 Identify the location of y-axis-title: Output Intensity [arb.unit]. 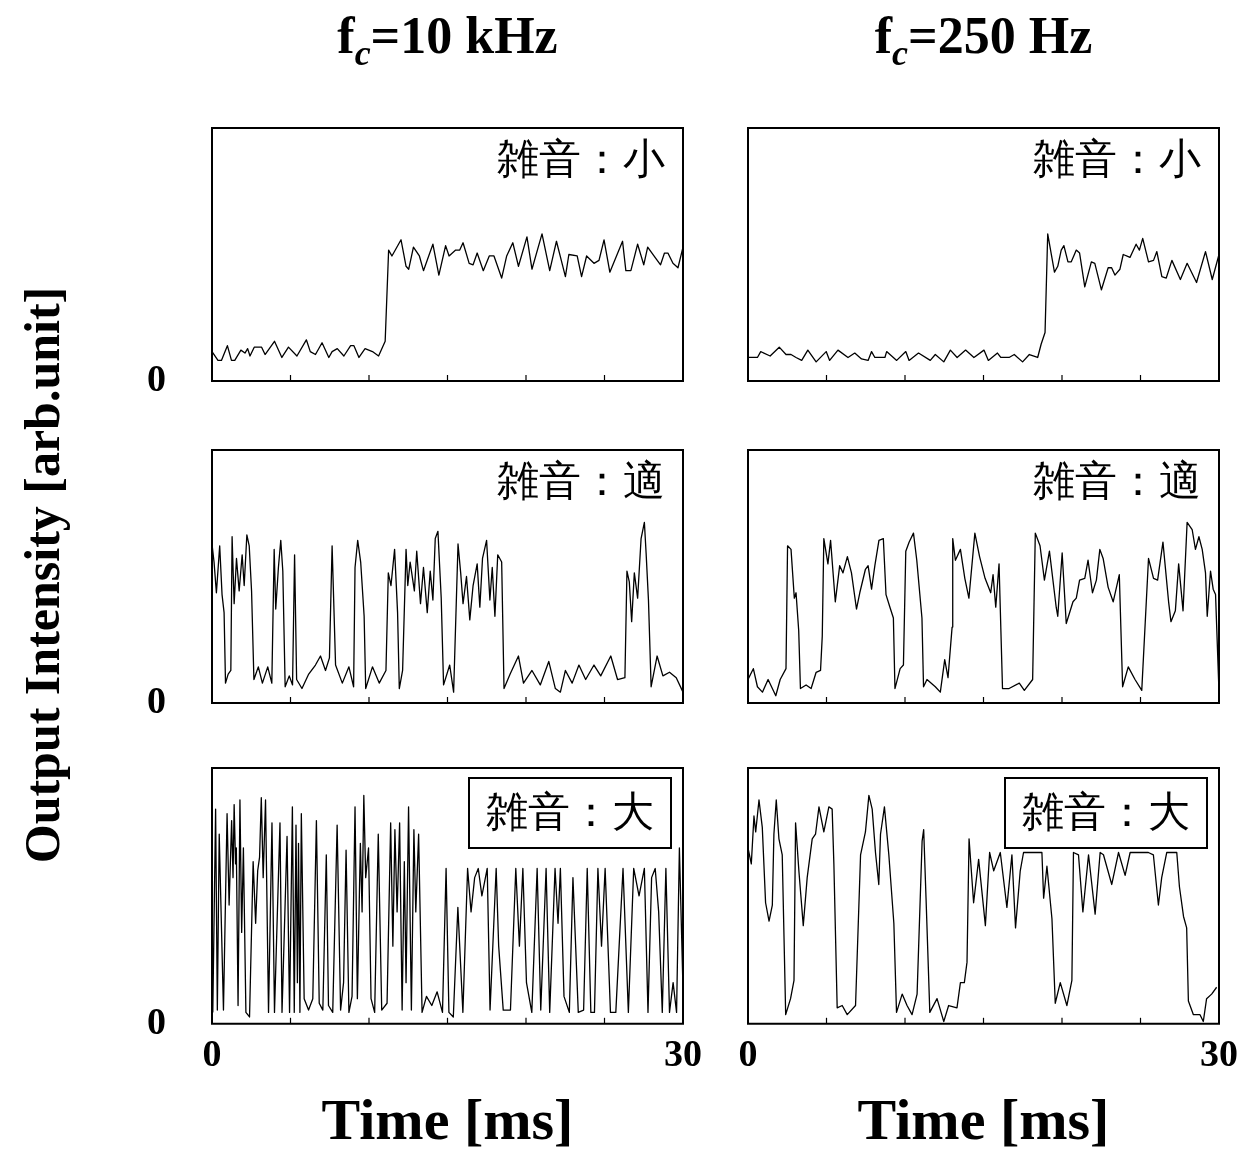
(42, 575).